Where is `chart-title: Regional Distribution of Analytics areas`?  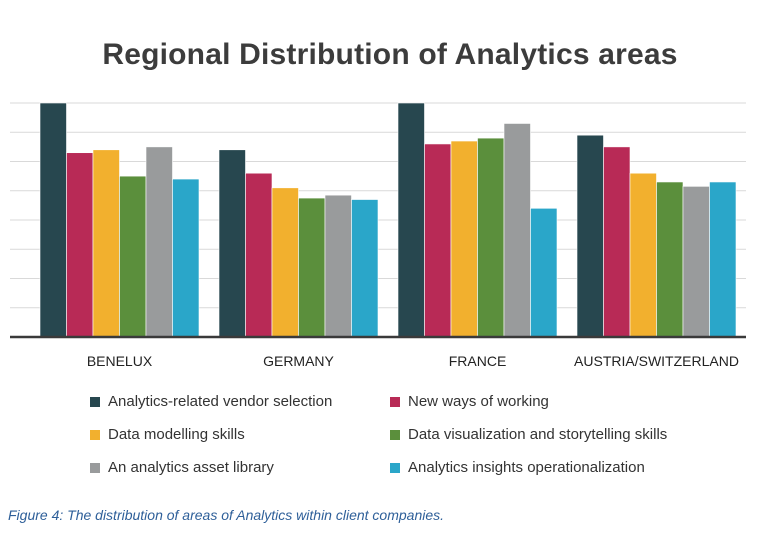
chart-title: Regional Distribution of Analytics areas is located at coordinates (390, 54).